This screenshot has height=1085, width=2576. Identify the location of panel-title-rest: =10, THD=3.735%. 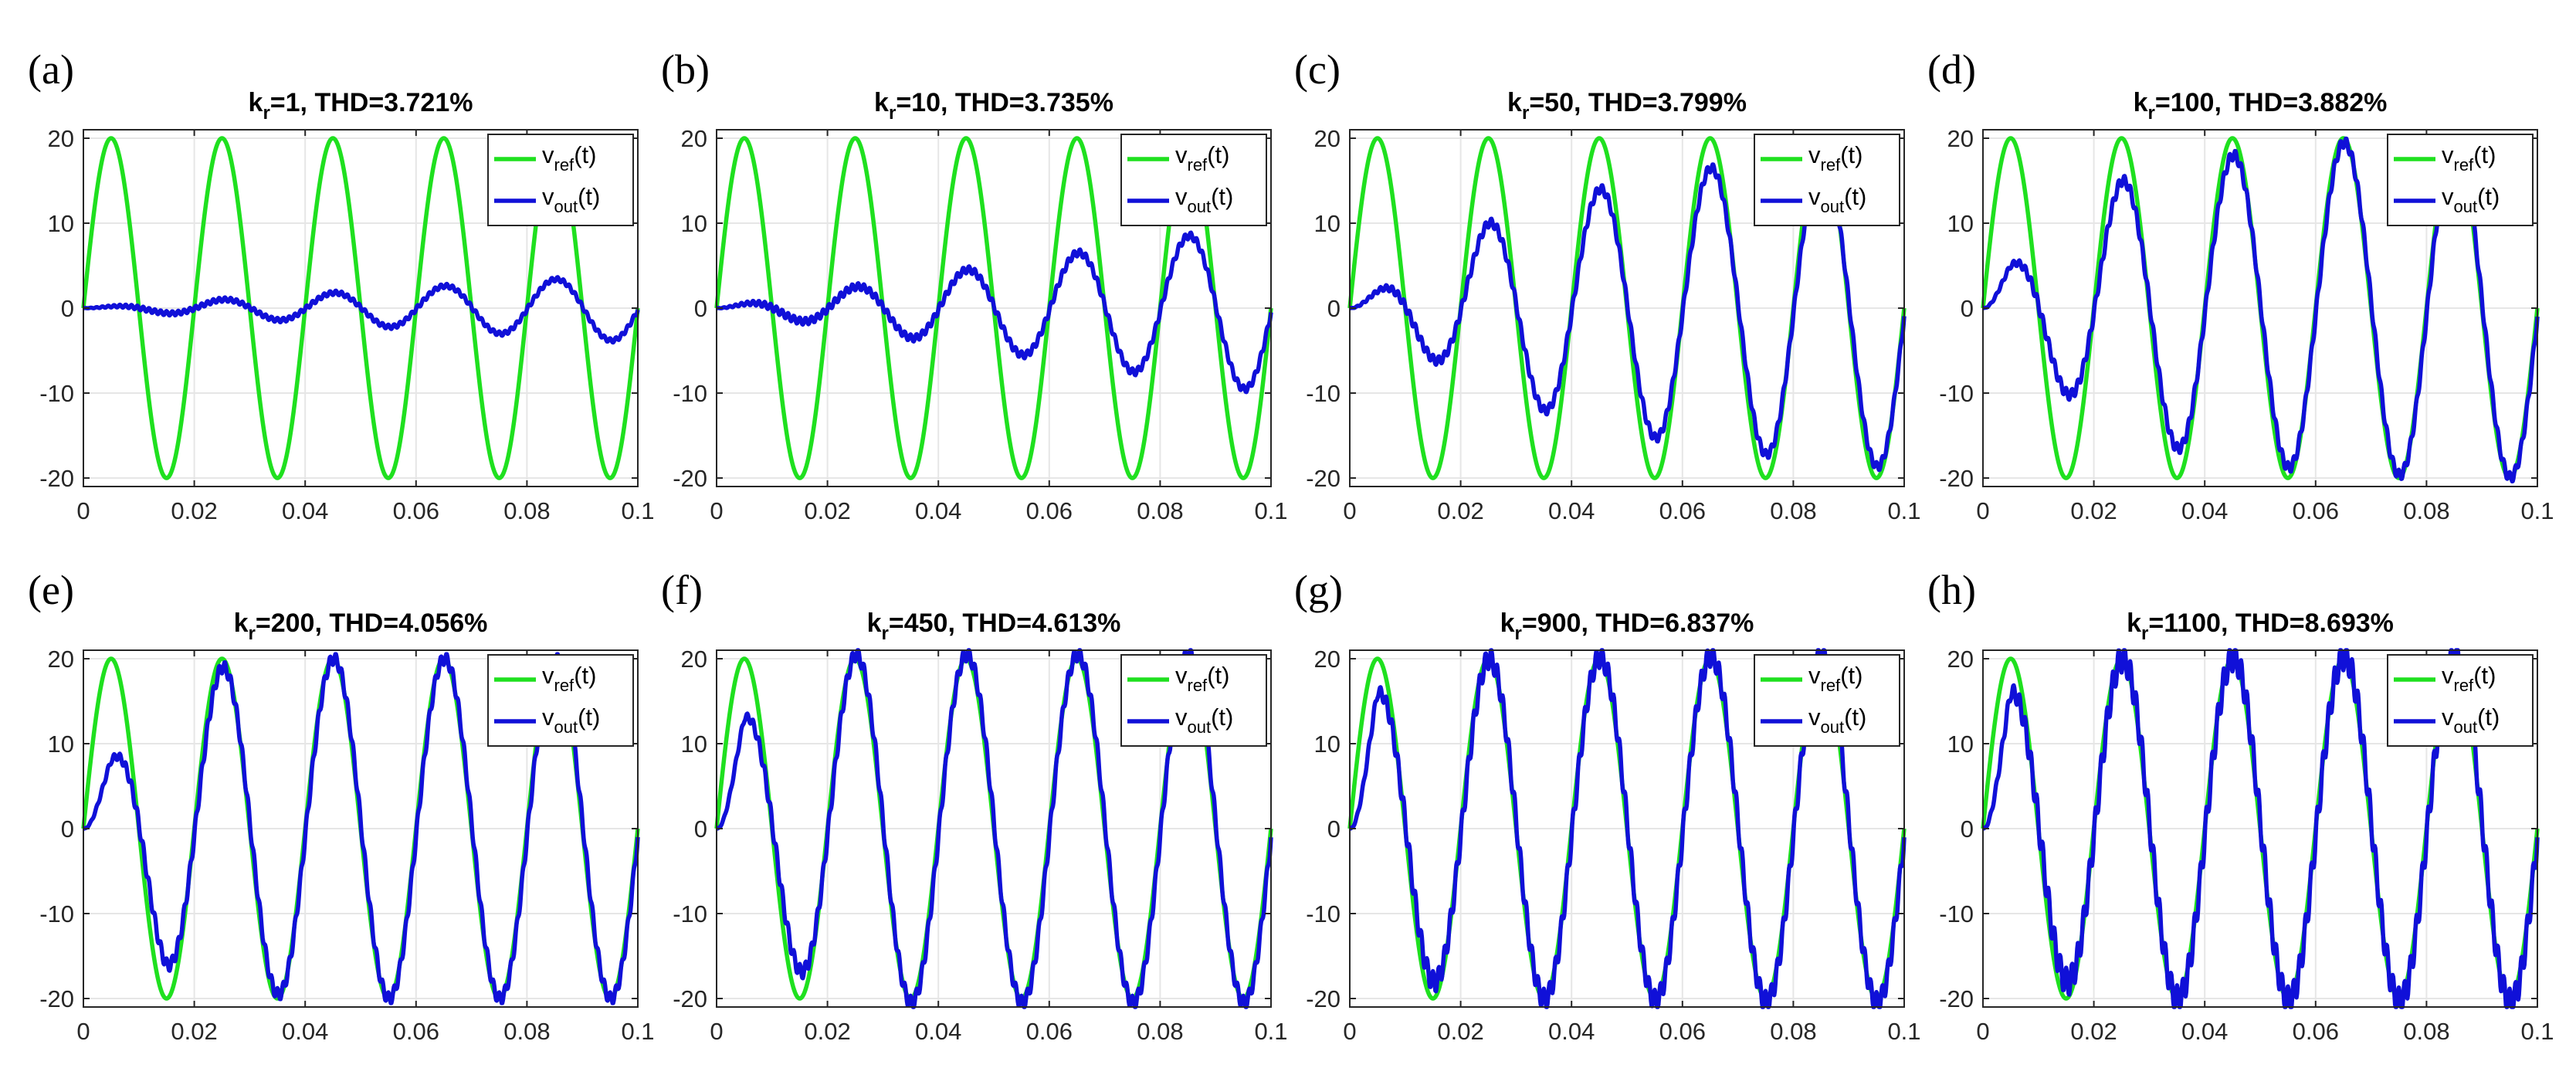
(1004, 102).